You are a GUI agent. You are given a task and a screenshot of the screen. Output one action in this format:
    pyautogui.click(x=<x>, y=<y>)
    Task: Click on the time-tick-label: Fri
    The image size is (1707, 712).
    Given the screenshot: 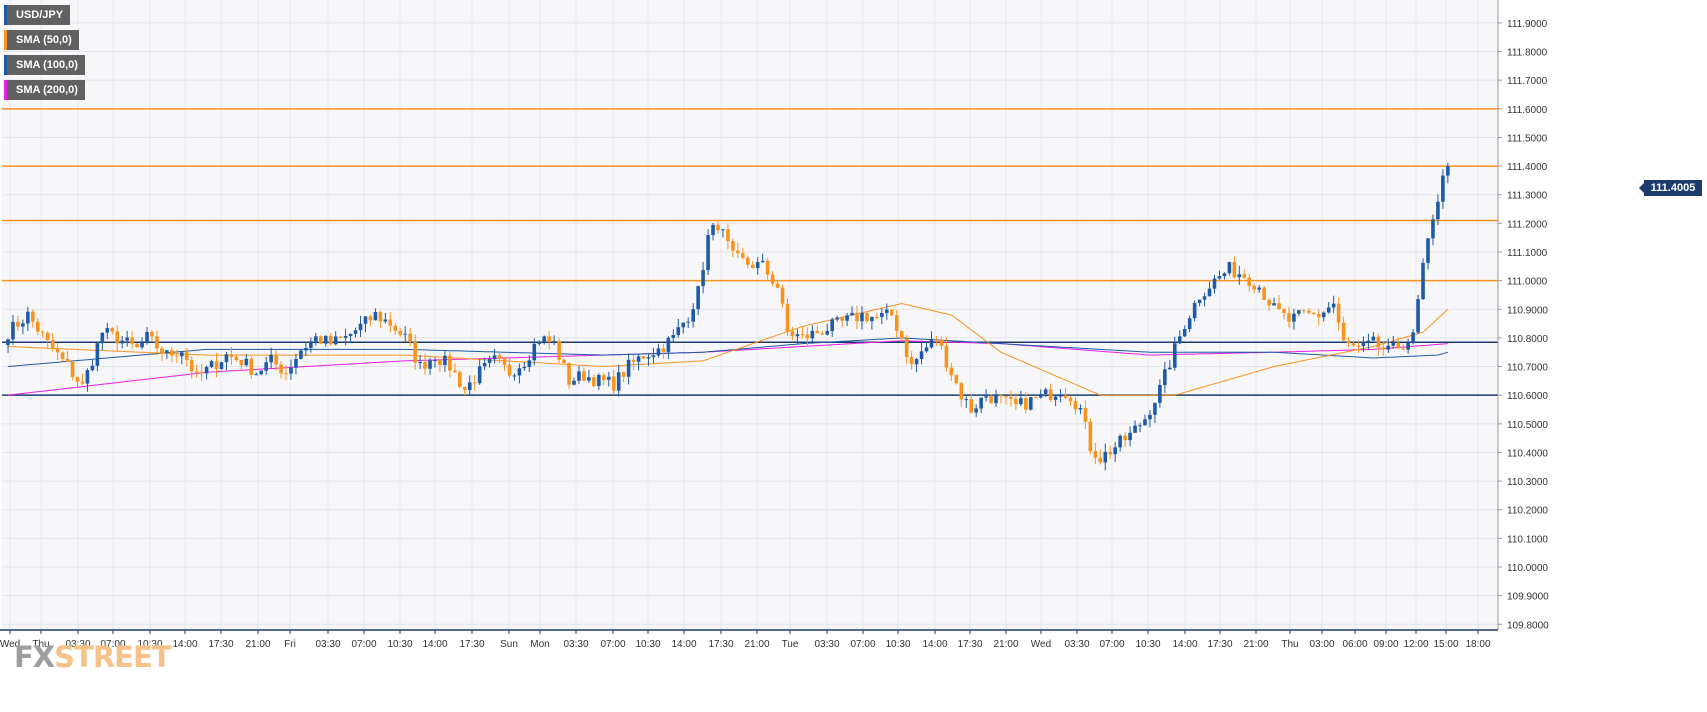 What is the action you would take?
    pyautogui.click(x=290, y=644)
    